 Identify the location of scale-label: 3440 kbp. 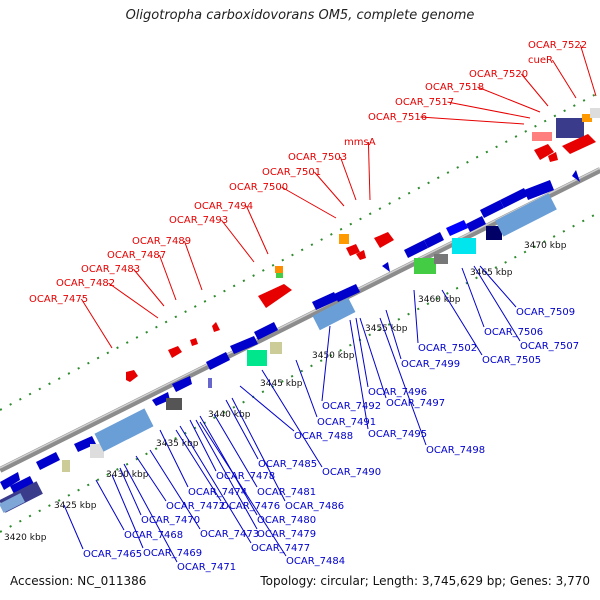
(229, 415).